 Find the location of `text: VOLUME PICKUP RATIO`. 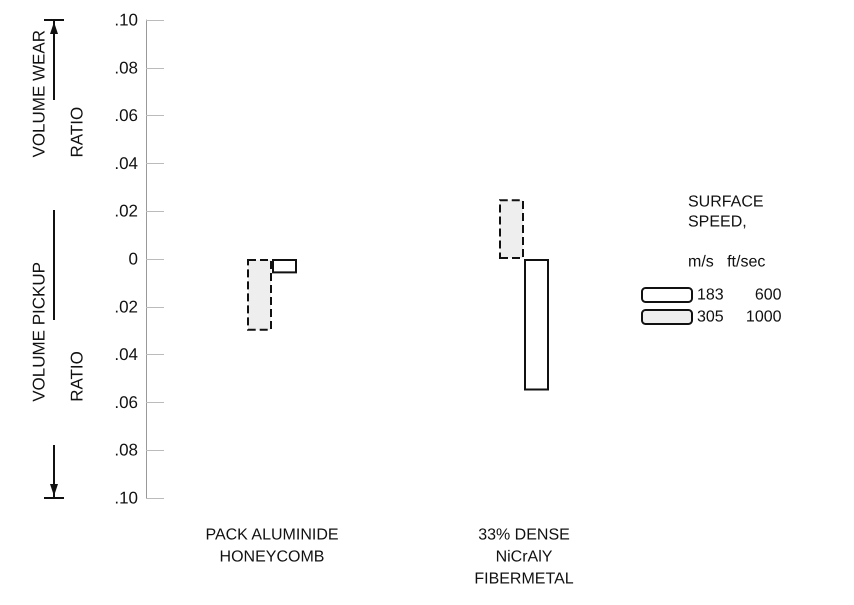

text: VOLUME PICKUP RATIO is located at coordinates (58, 332).